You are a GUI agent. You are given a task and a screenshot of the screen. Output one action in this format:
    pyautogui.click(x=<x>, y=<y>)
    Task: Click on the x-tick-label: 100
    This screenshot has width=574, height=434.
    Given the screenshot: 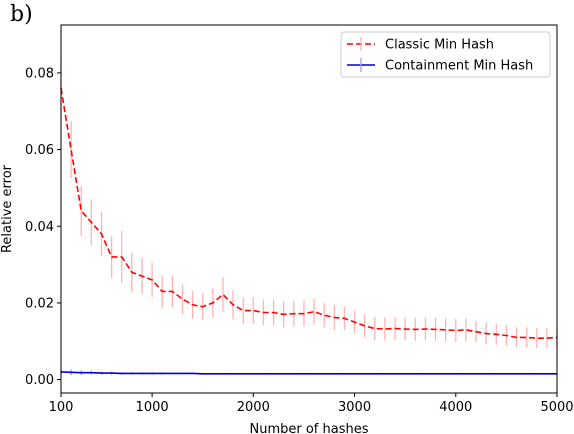 What is the action you would take?
    pyautogui.click(x=61, y=407)
    